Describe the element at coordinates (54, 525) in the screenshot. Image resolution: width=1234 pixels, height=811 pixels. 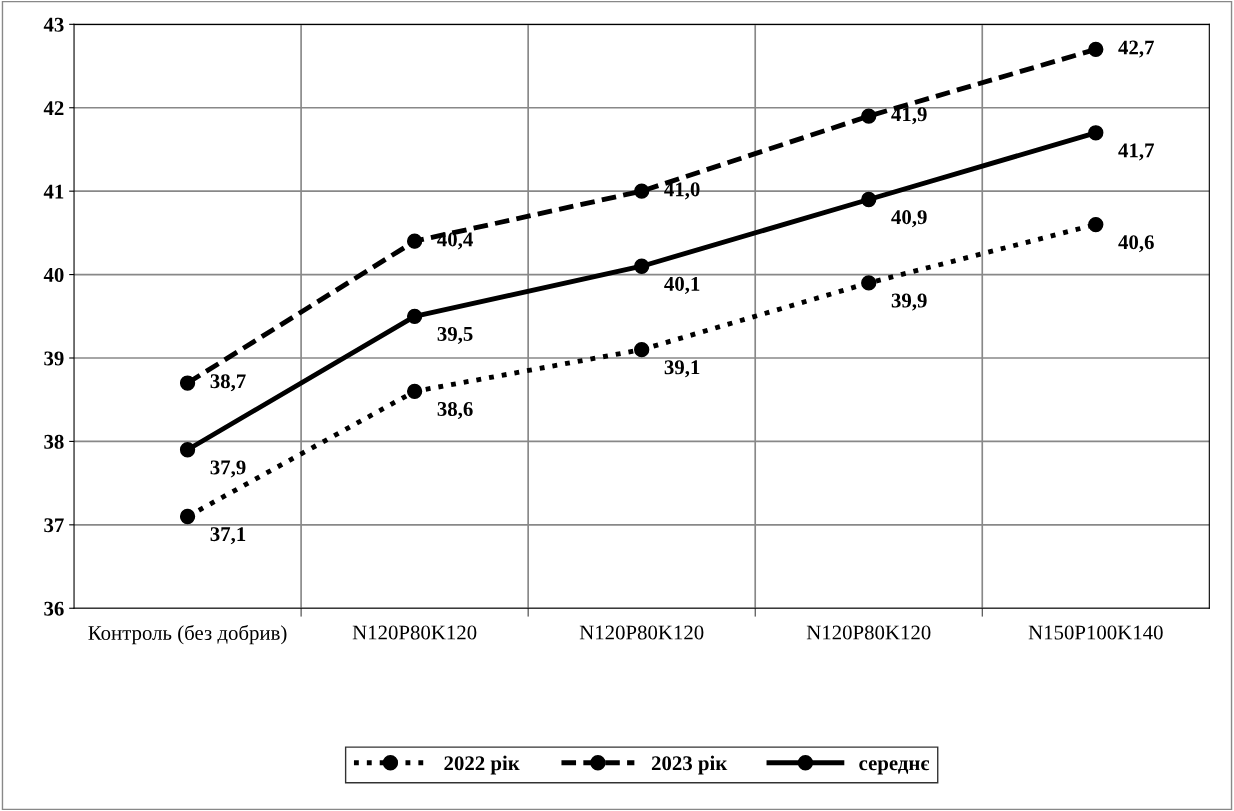
I see `y-tick-label: 37` at that location.